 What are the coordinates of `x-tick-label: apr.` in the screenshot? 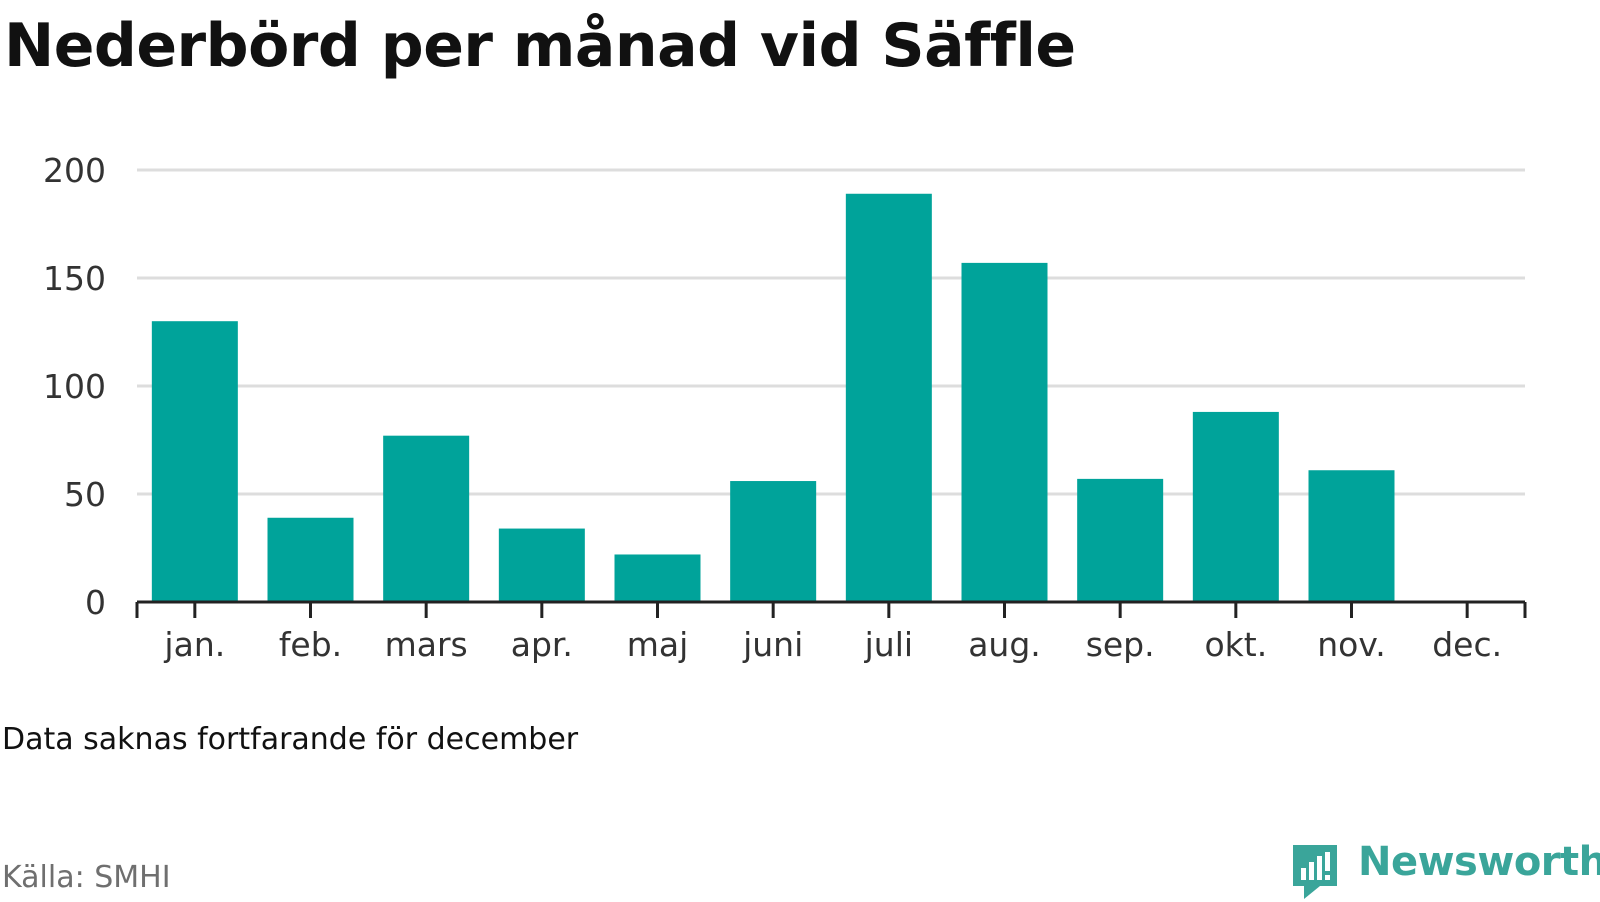 It's located at (542, 644).